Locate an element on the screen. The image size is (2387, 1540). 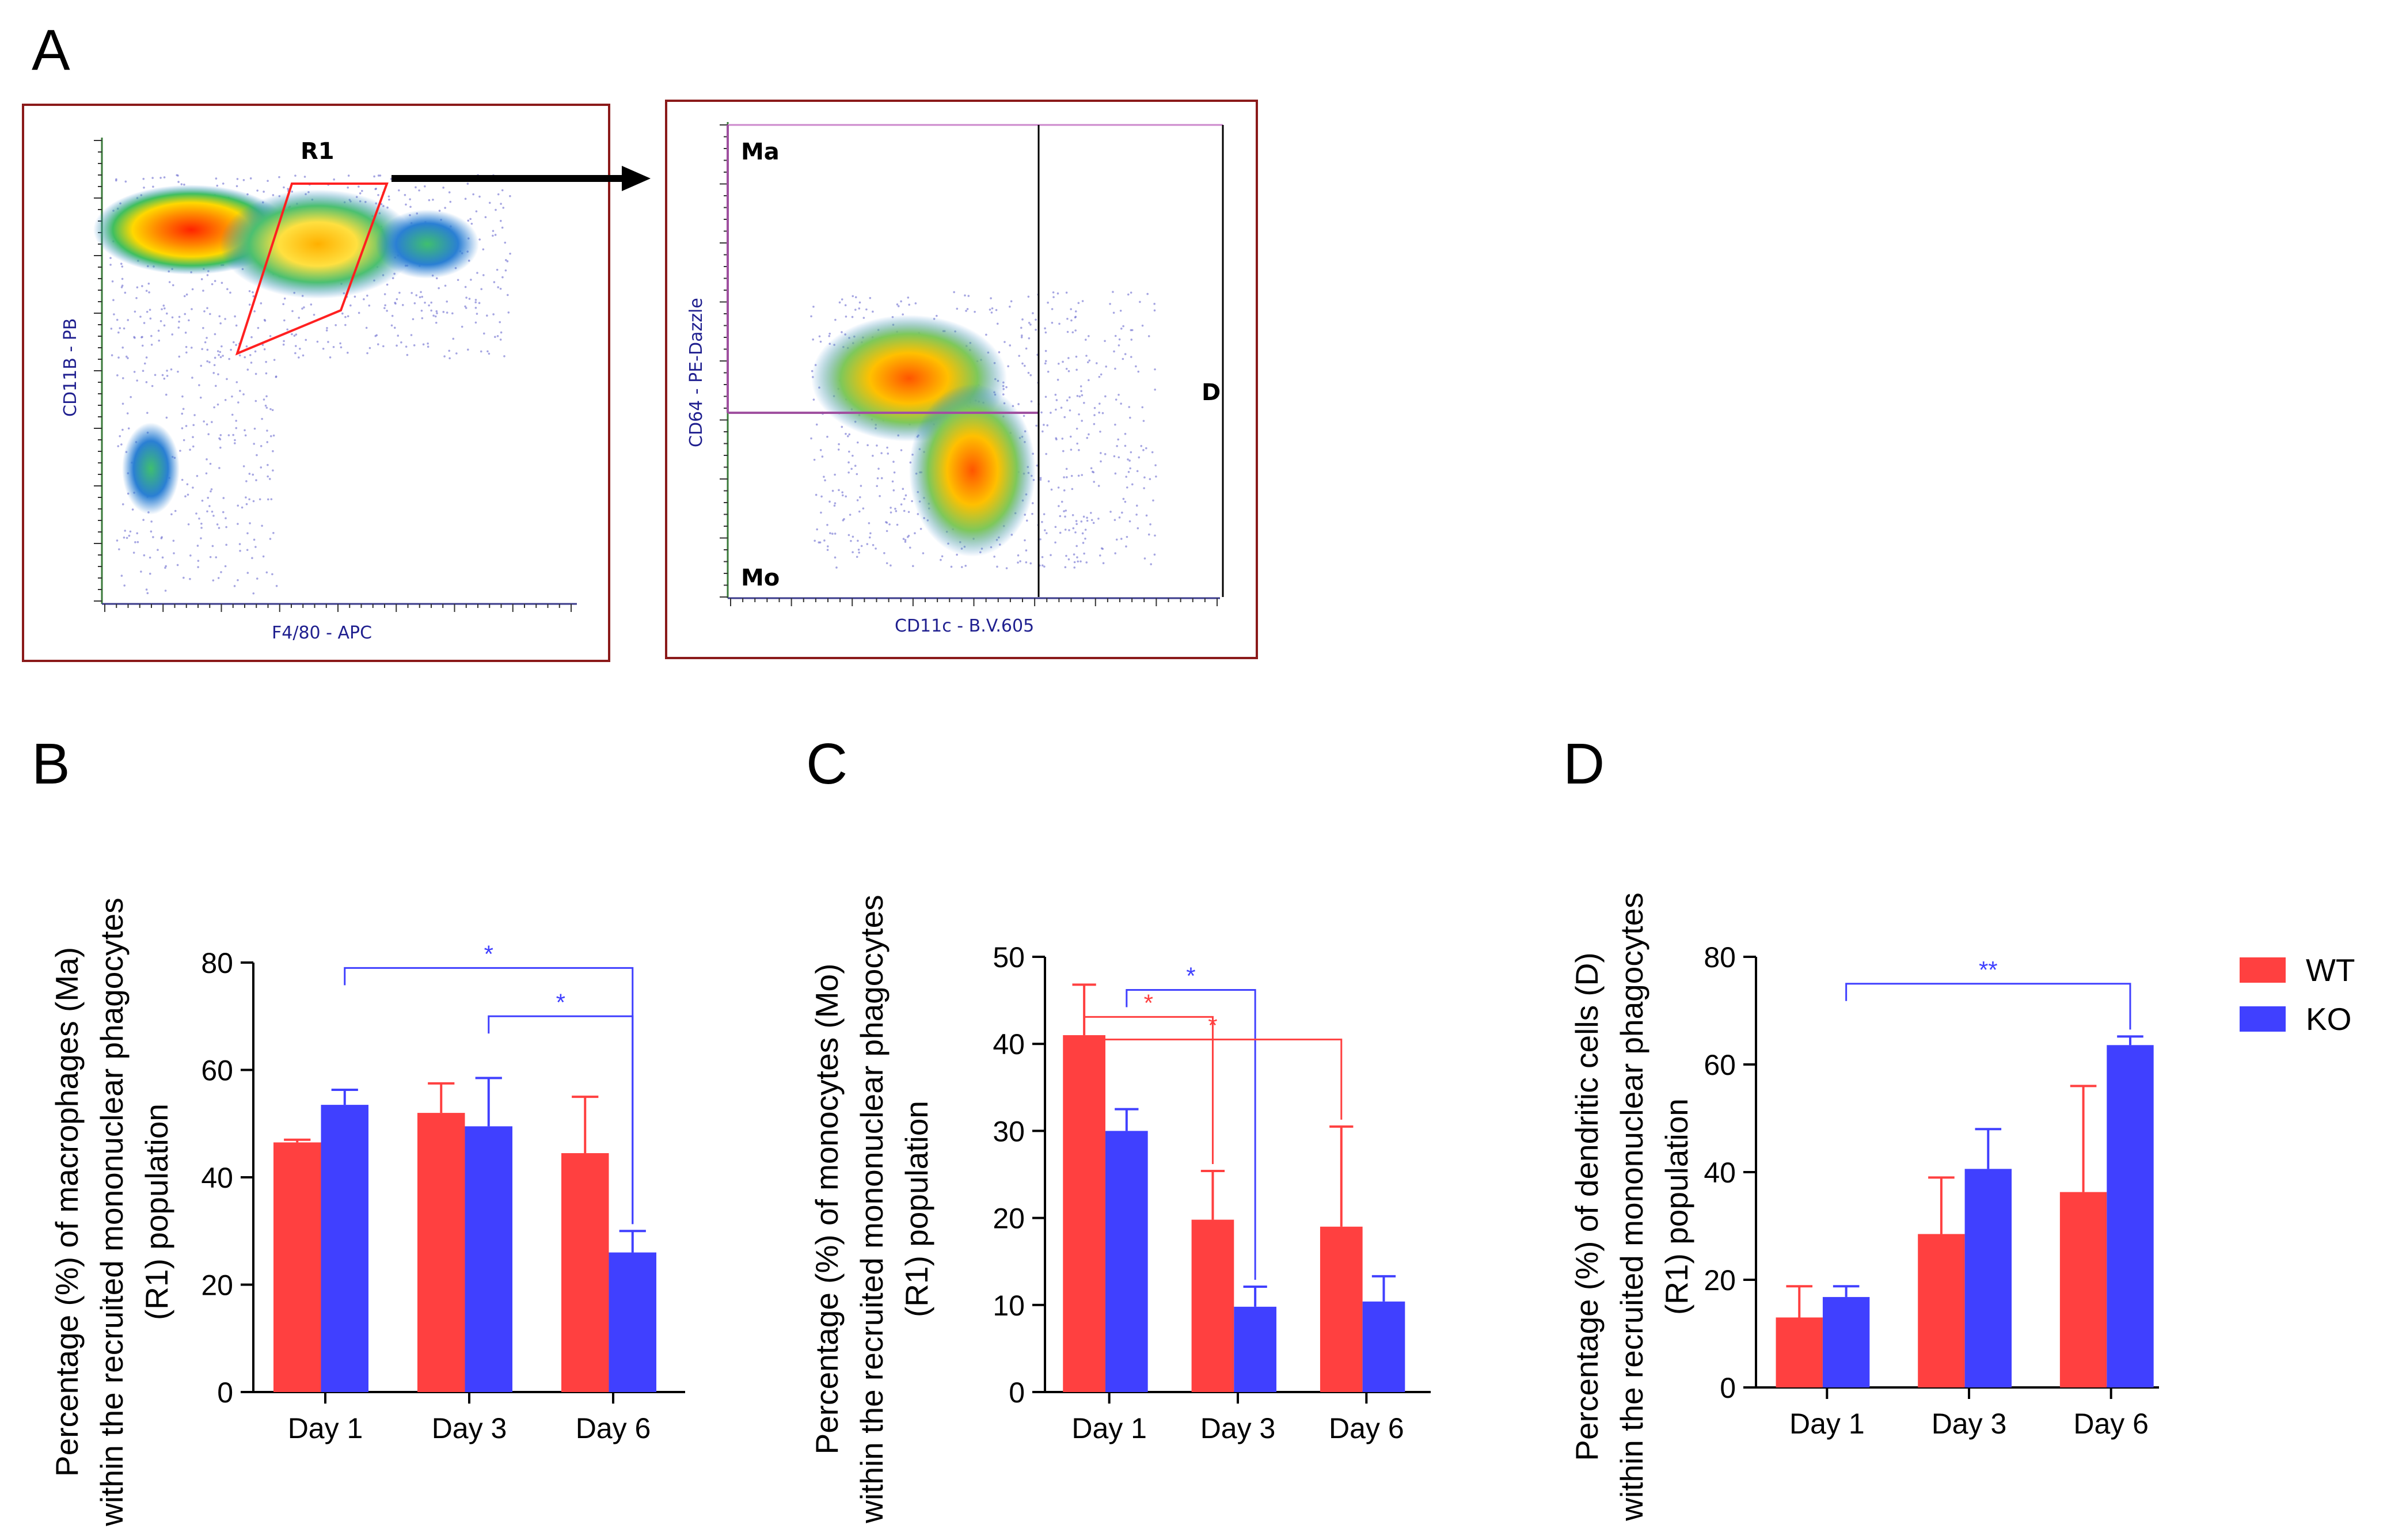
bar-wt is located at coordinates (1084, 1213).